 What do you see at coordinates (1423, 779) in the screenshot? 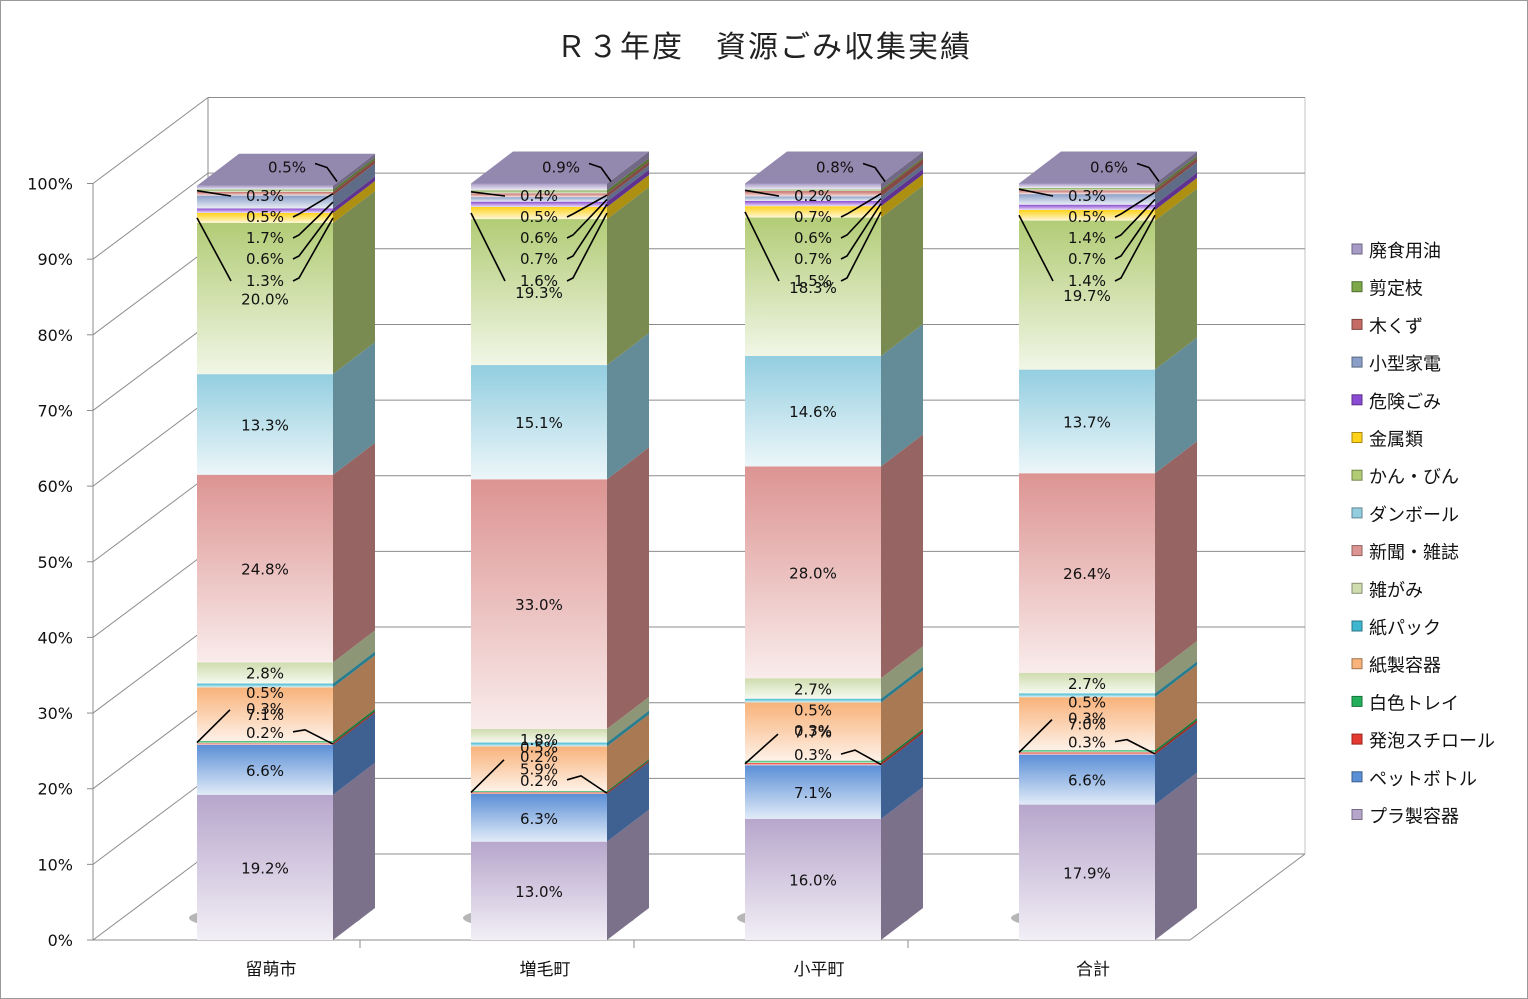
I see `legend-label: ペットボトル` at bounding box center [1423, 779].